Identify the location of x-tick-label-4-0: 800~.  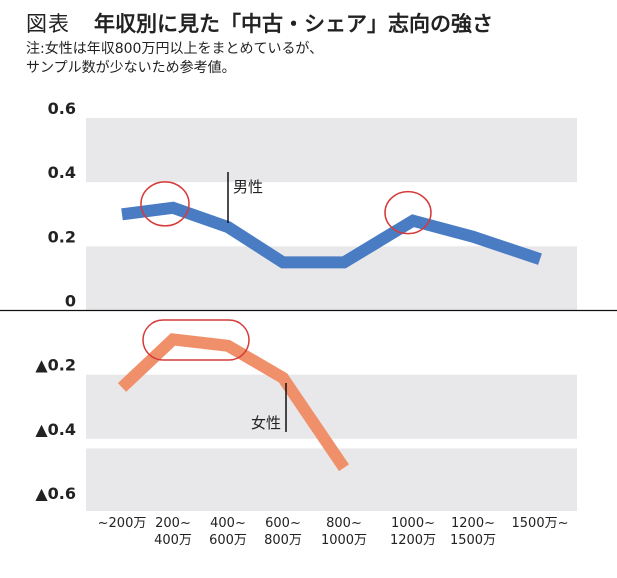
(344, 523).